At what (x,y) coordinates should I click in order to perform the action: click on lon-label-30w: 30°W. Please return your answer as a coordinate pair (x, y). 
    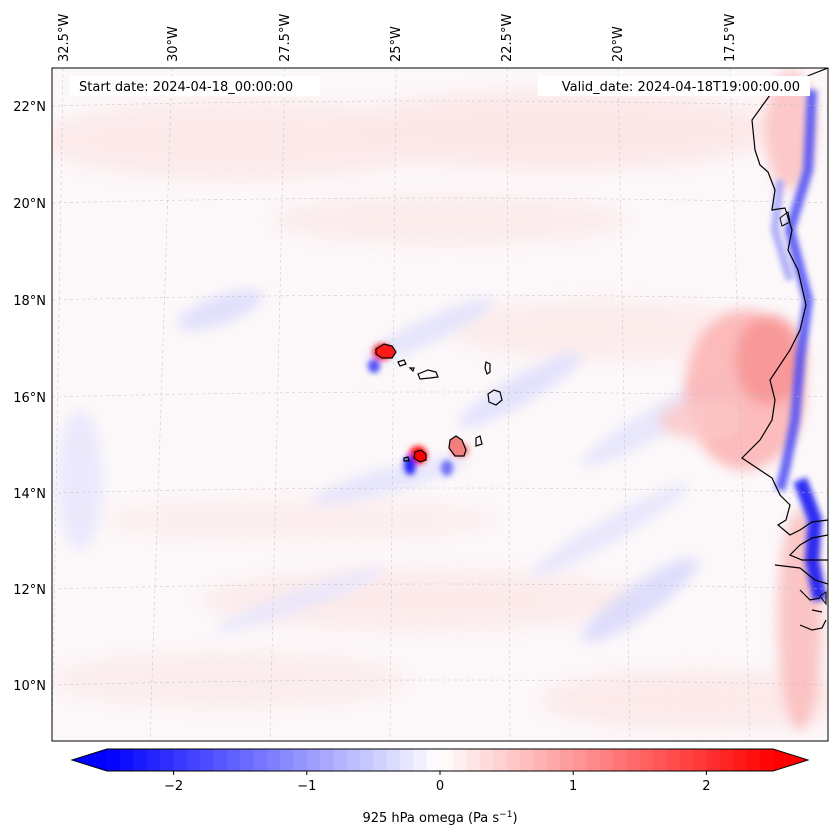
    Looking at the image, I should click on (173, 44).